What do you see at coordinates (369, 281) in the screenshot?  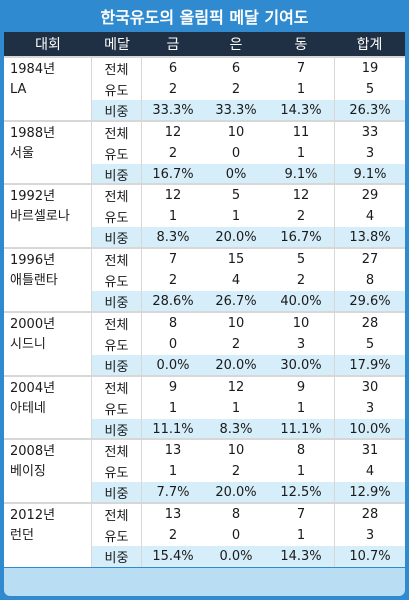 I see `cell-total: 8` at bounding box center [369, 281].